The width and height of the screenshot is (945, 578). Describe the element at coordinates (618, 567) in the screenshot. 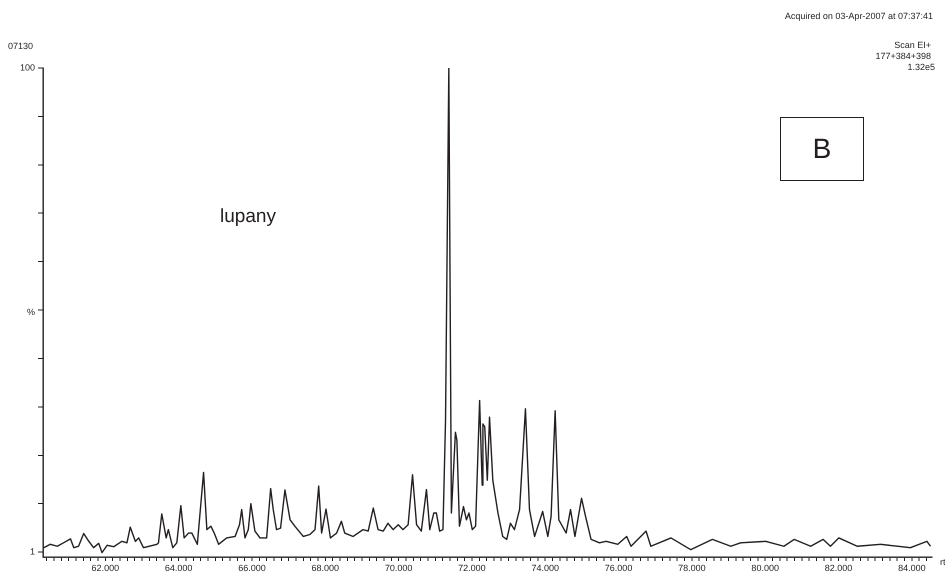

I see `x-tick-label: 76.000` at that location.